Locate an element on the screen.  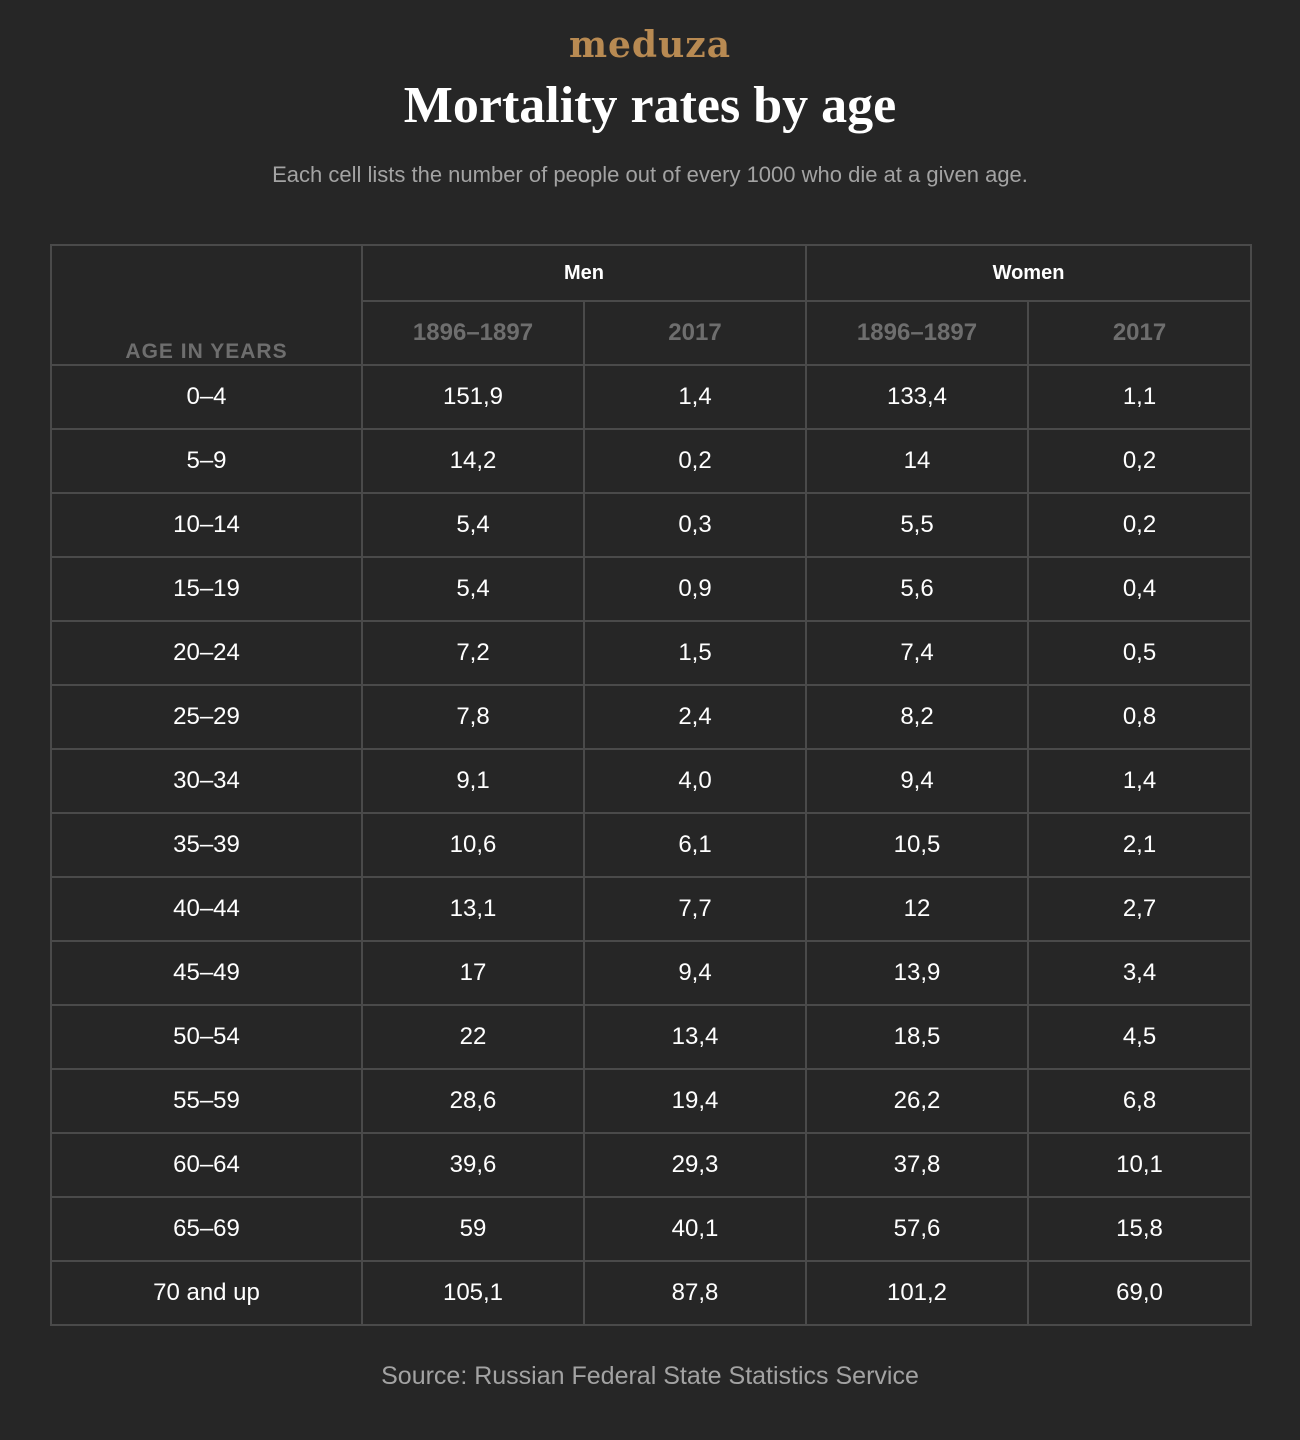
group-header-row: AGE IN YEARS Men Women is located at coordinates (651, 305).